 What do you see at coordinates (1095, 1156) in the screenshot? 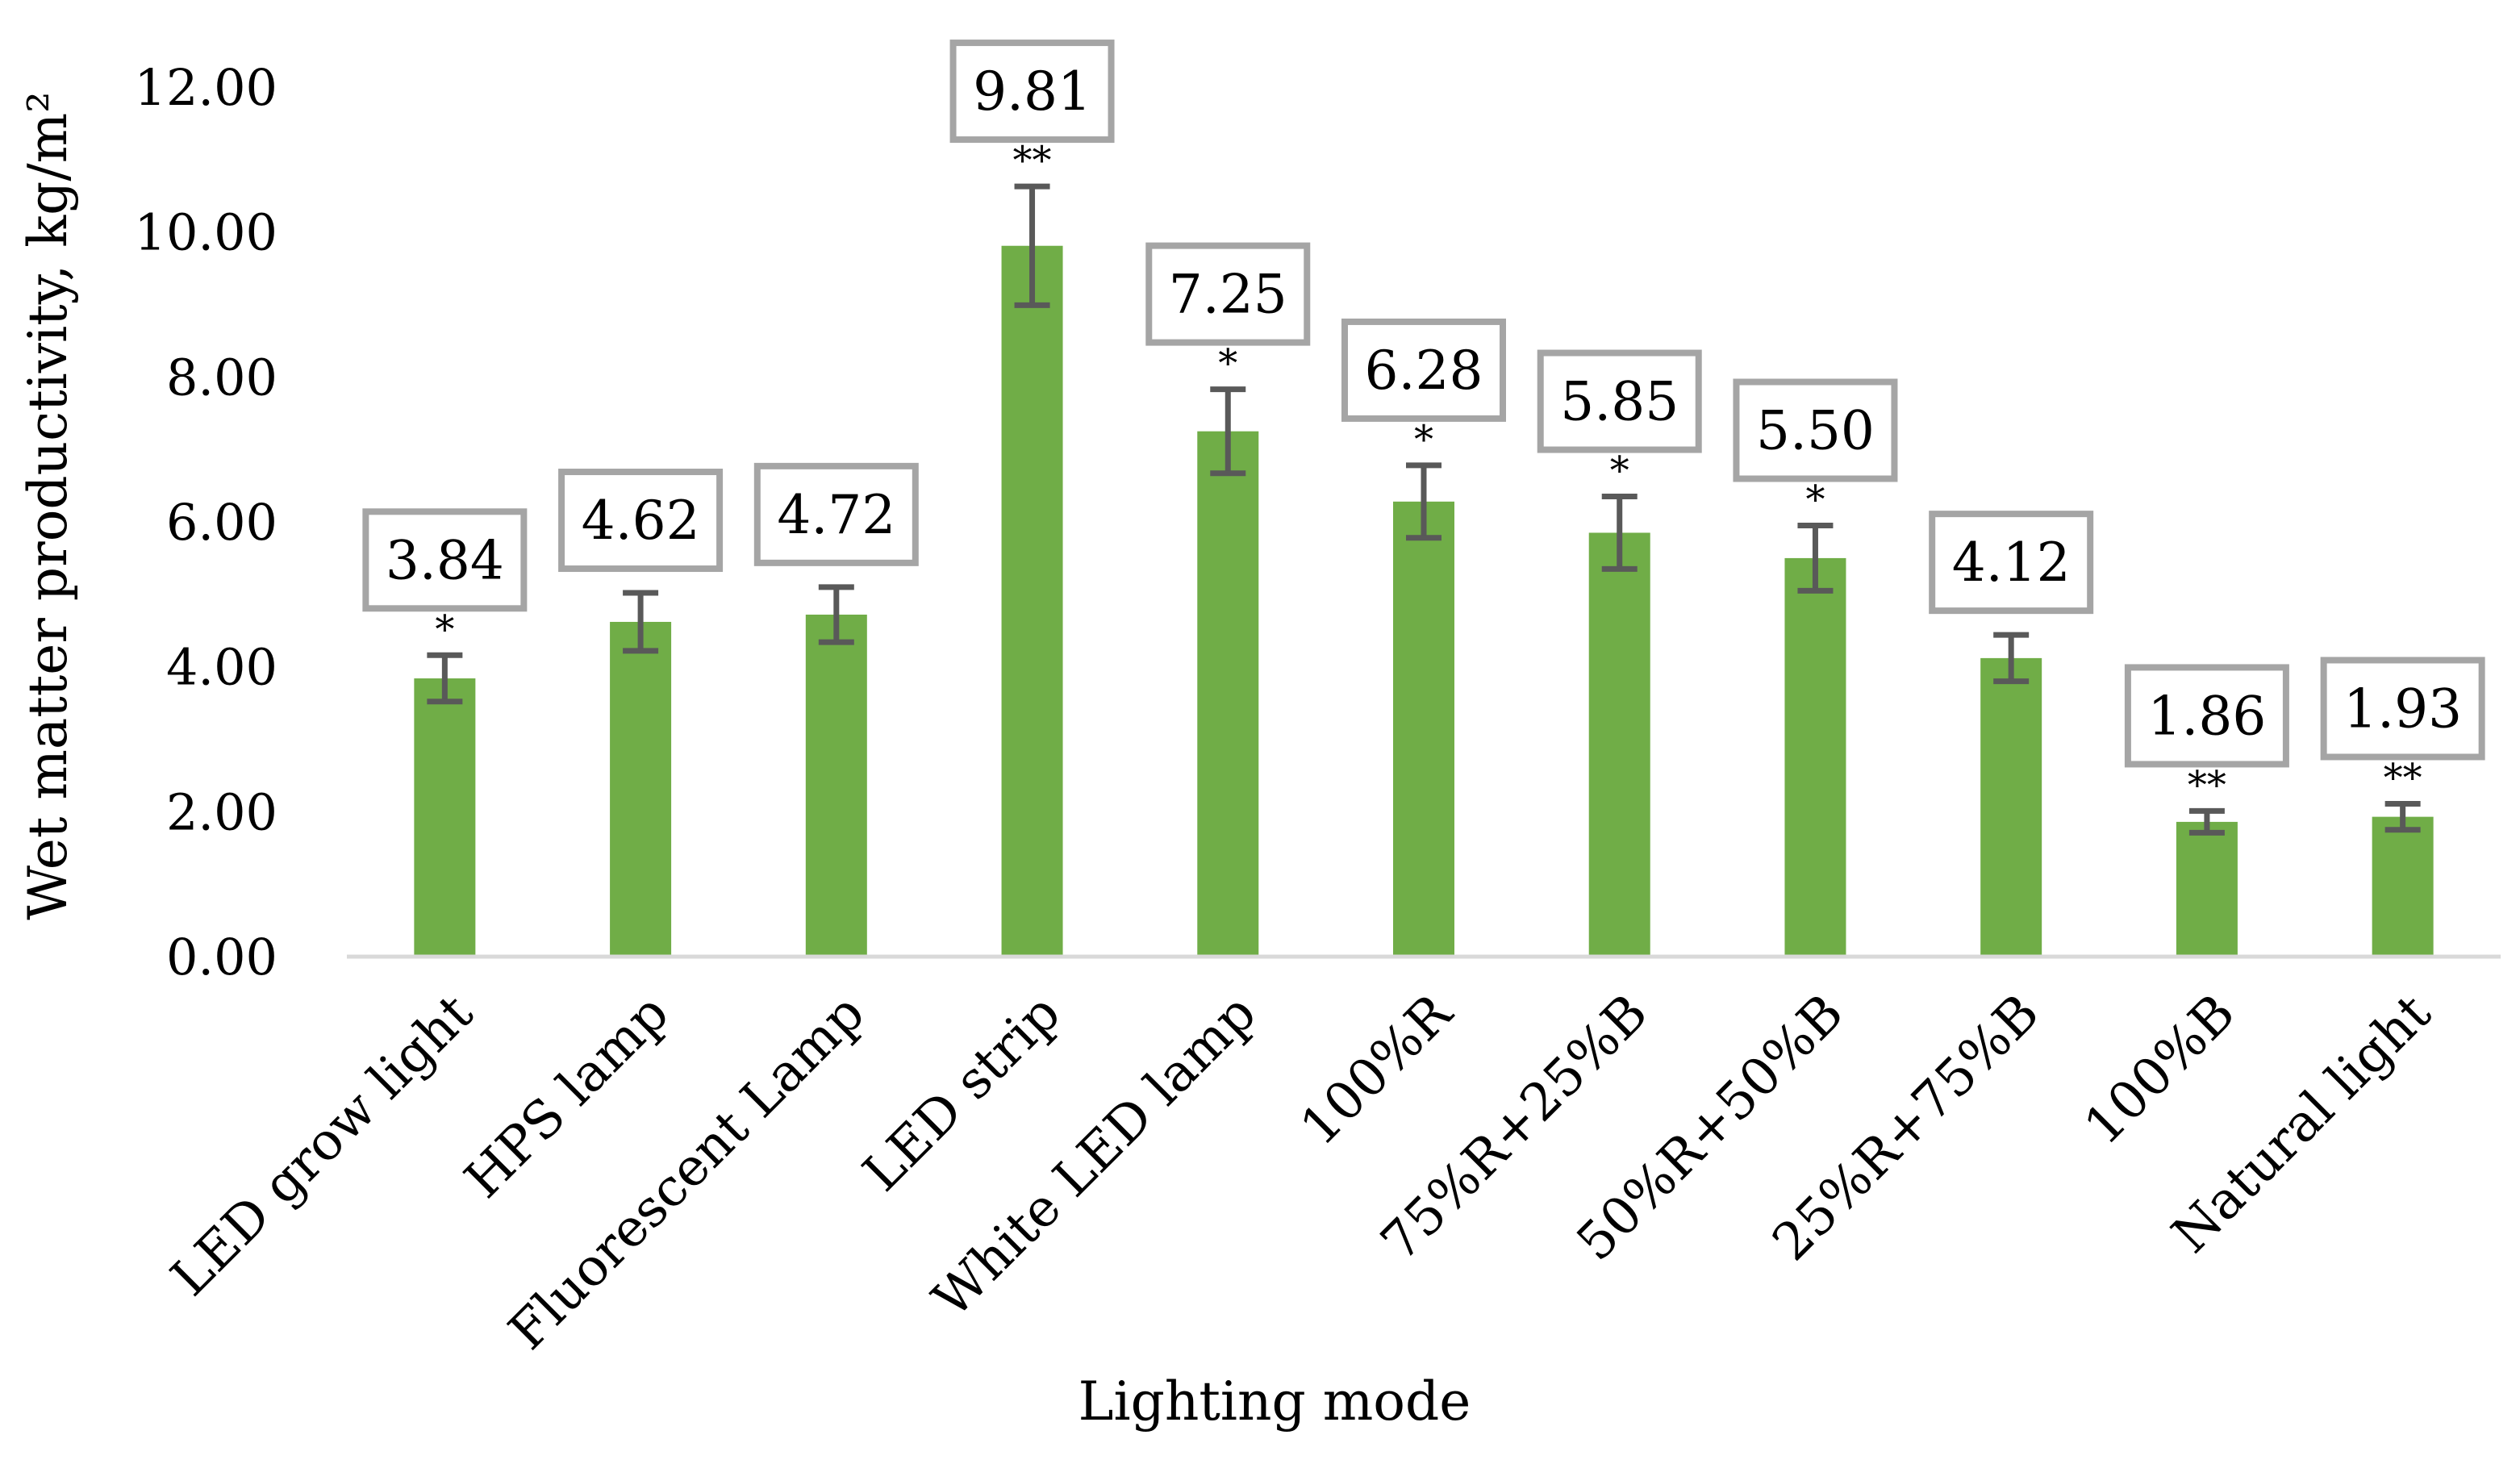
I see `x-tick-label: White LED lamp` at bounding box center [1095, 1156].